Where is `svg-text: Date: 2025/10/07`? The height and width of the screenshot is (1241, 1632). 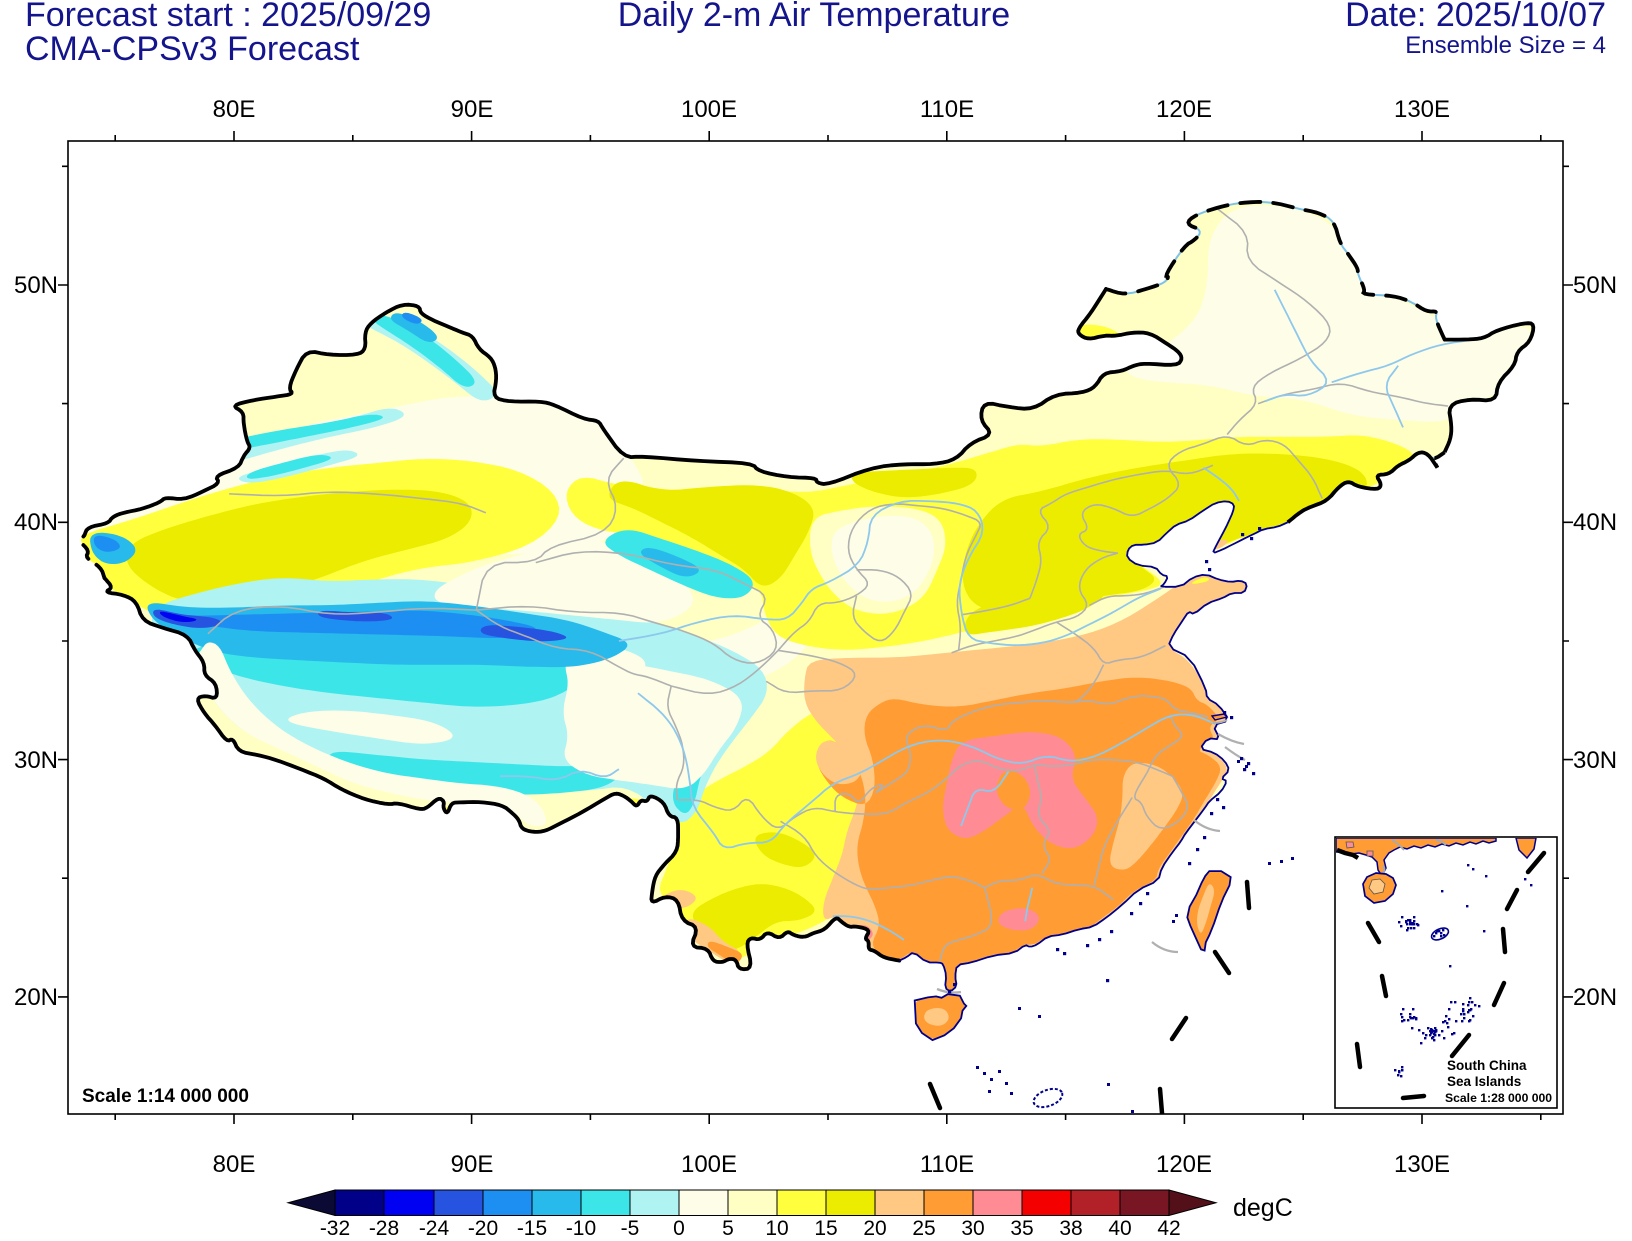
svg-text: Date: 2025/10/07 is located at coordinates (1475, 17).